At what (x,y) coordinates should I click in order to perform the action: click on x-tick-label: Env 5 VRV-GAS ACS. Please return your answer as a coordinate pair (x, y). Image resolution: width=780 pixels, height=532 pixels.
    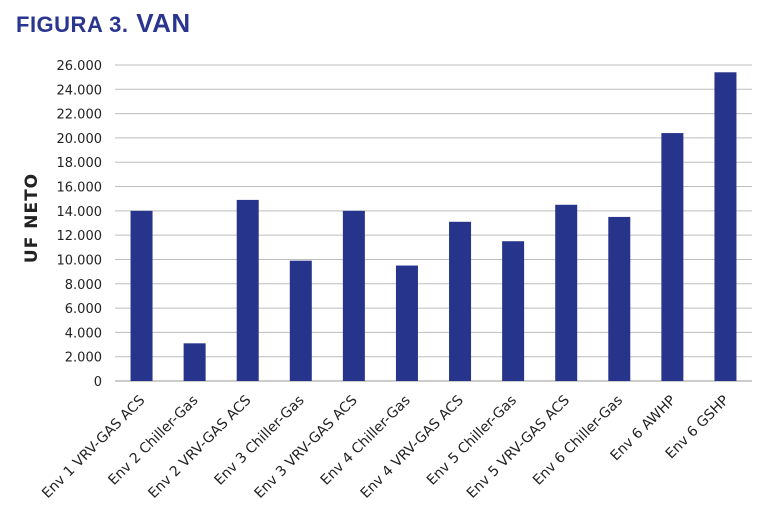
    Looking at the image, I should click on (518, 446).